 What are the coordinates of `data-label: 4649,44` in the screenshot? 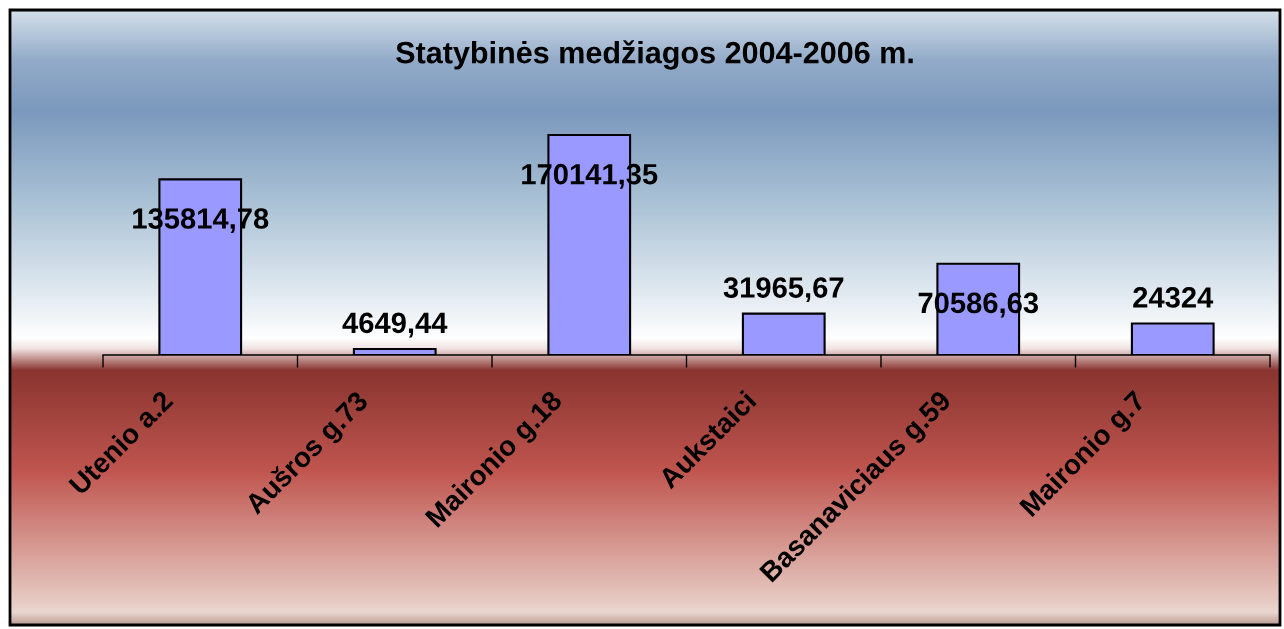 It's located at (395, 325).